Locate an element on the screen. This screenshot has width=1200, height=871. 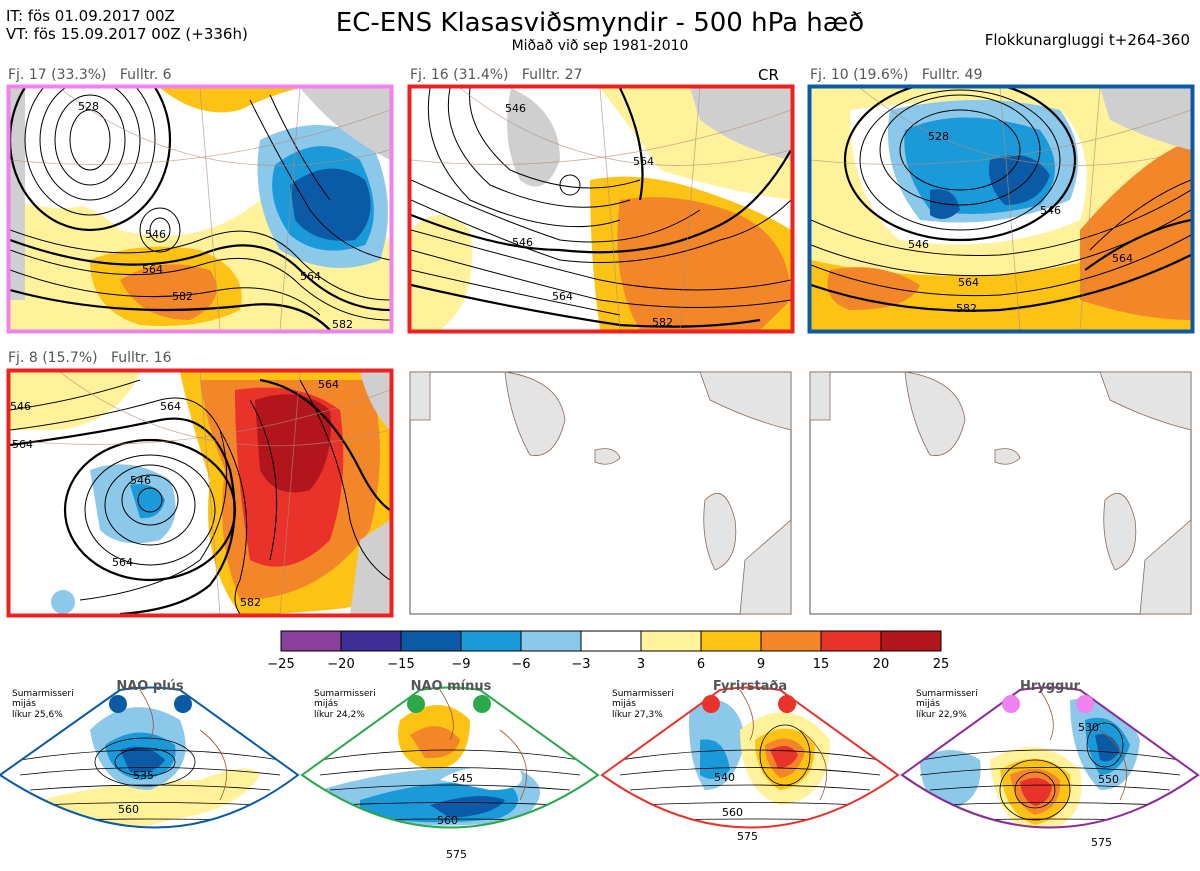
regime-3-dot-left is located at coordinates (711, 704).